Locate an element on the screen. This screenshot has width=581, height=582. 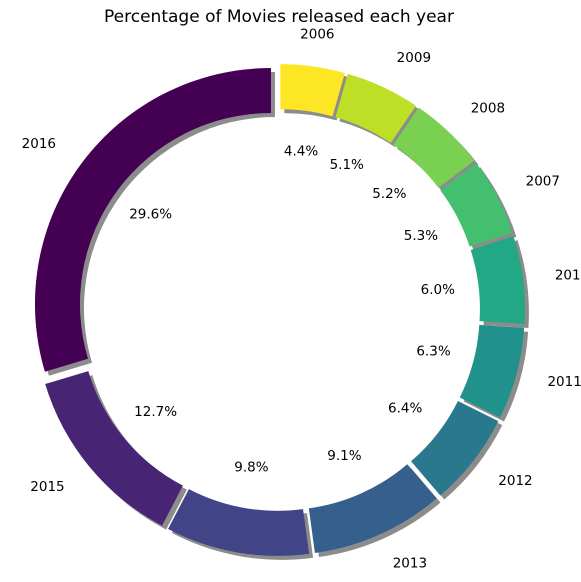
slice-label-2007: 2007 is located at coordinates (543, 182).